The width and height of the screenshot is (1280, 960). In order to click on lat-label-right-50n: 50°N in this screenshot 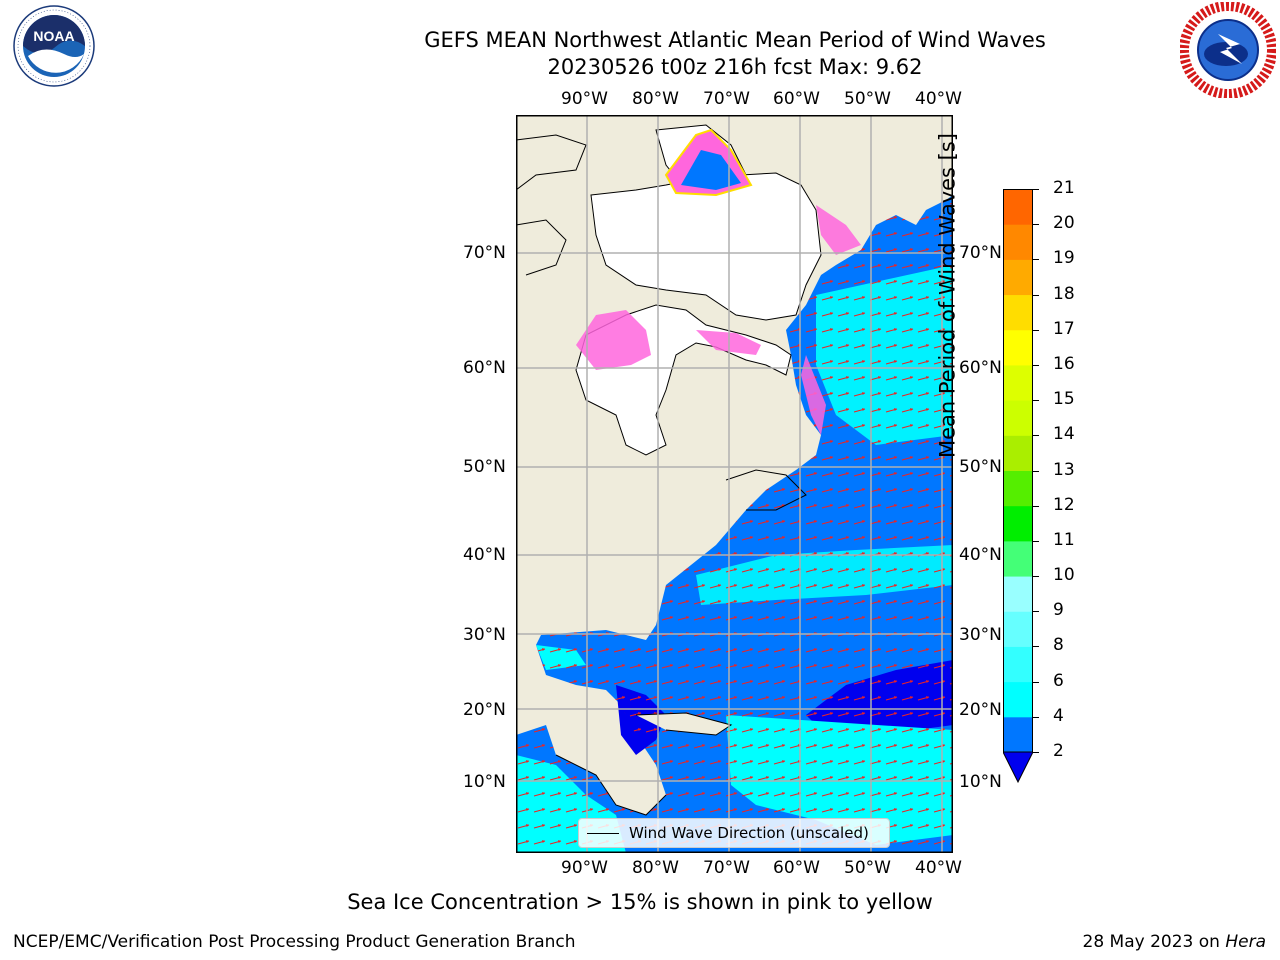, I will do `click(980, 467)`.